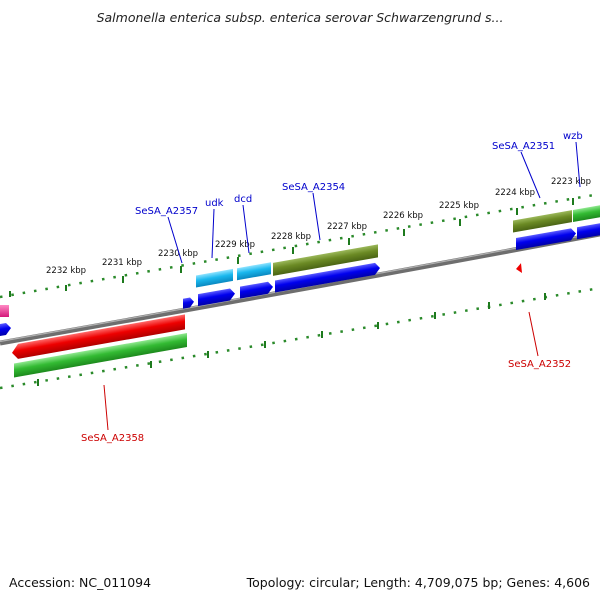 Image resolution: width=600 pixels, height=600 pixels. I want to click on tick-label: 2225 kbp, so click(459, 206).